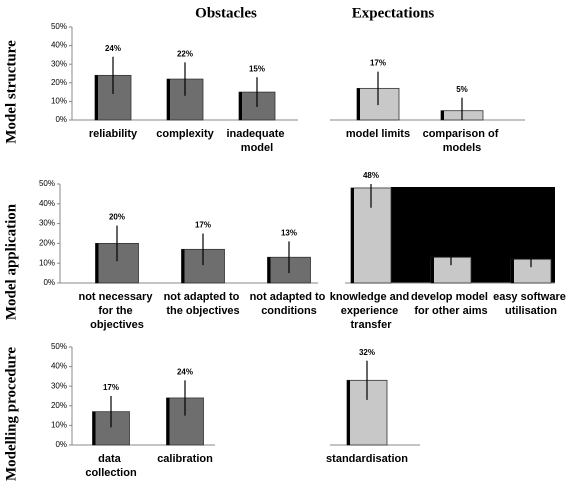  Describe the element at coordinates (11, 414) in the screenshot. I see `row-title: Modelling procedure` at that location.